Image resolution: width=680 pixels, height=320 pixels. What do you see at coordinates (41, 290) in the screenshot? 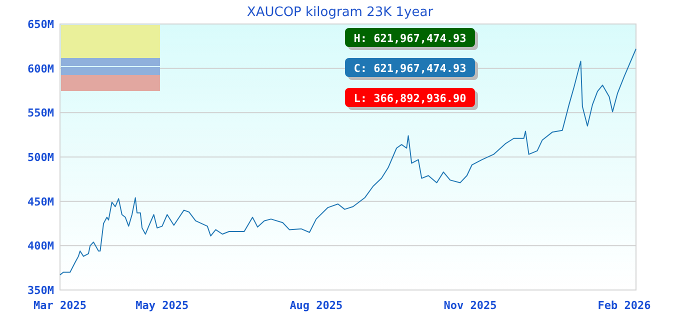
I see `y-tick-label: 350M` at bounding box center [41, 290].